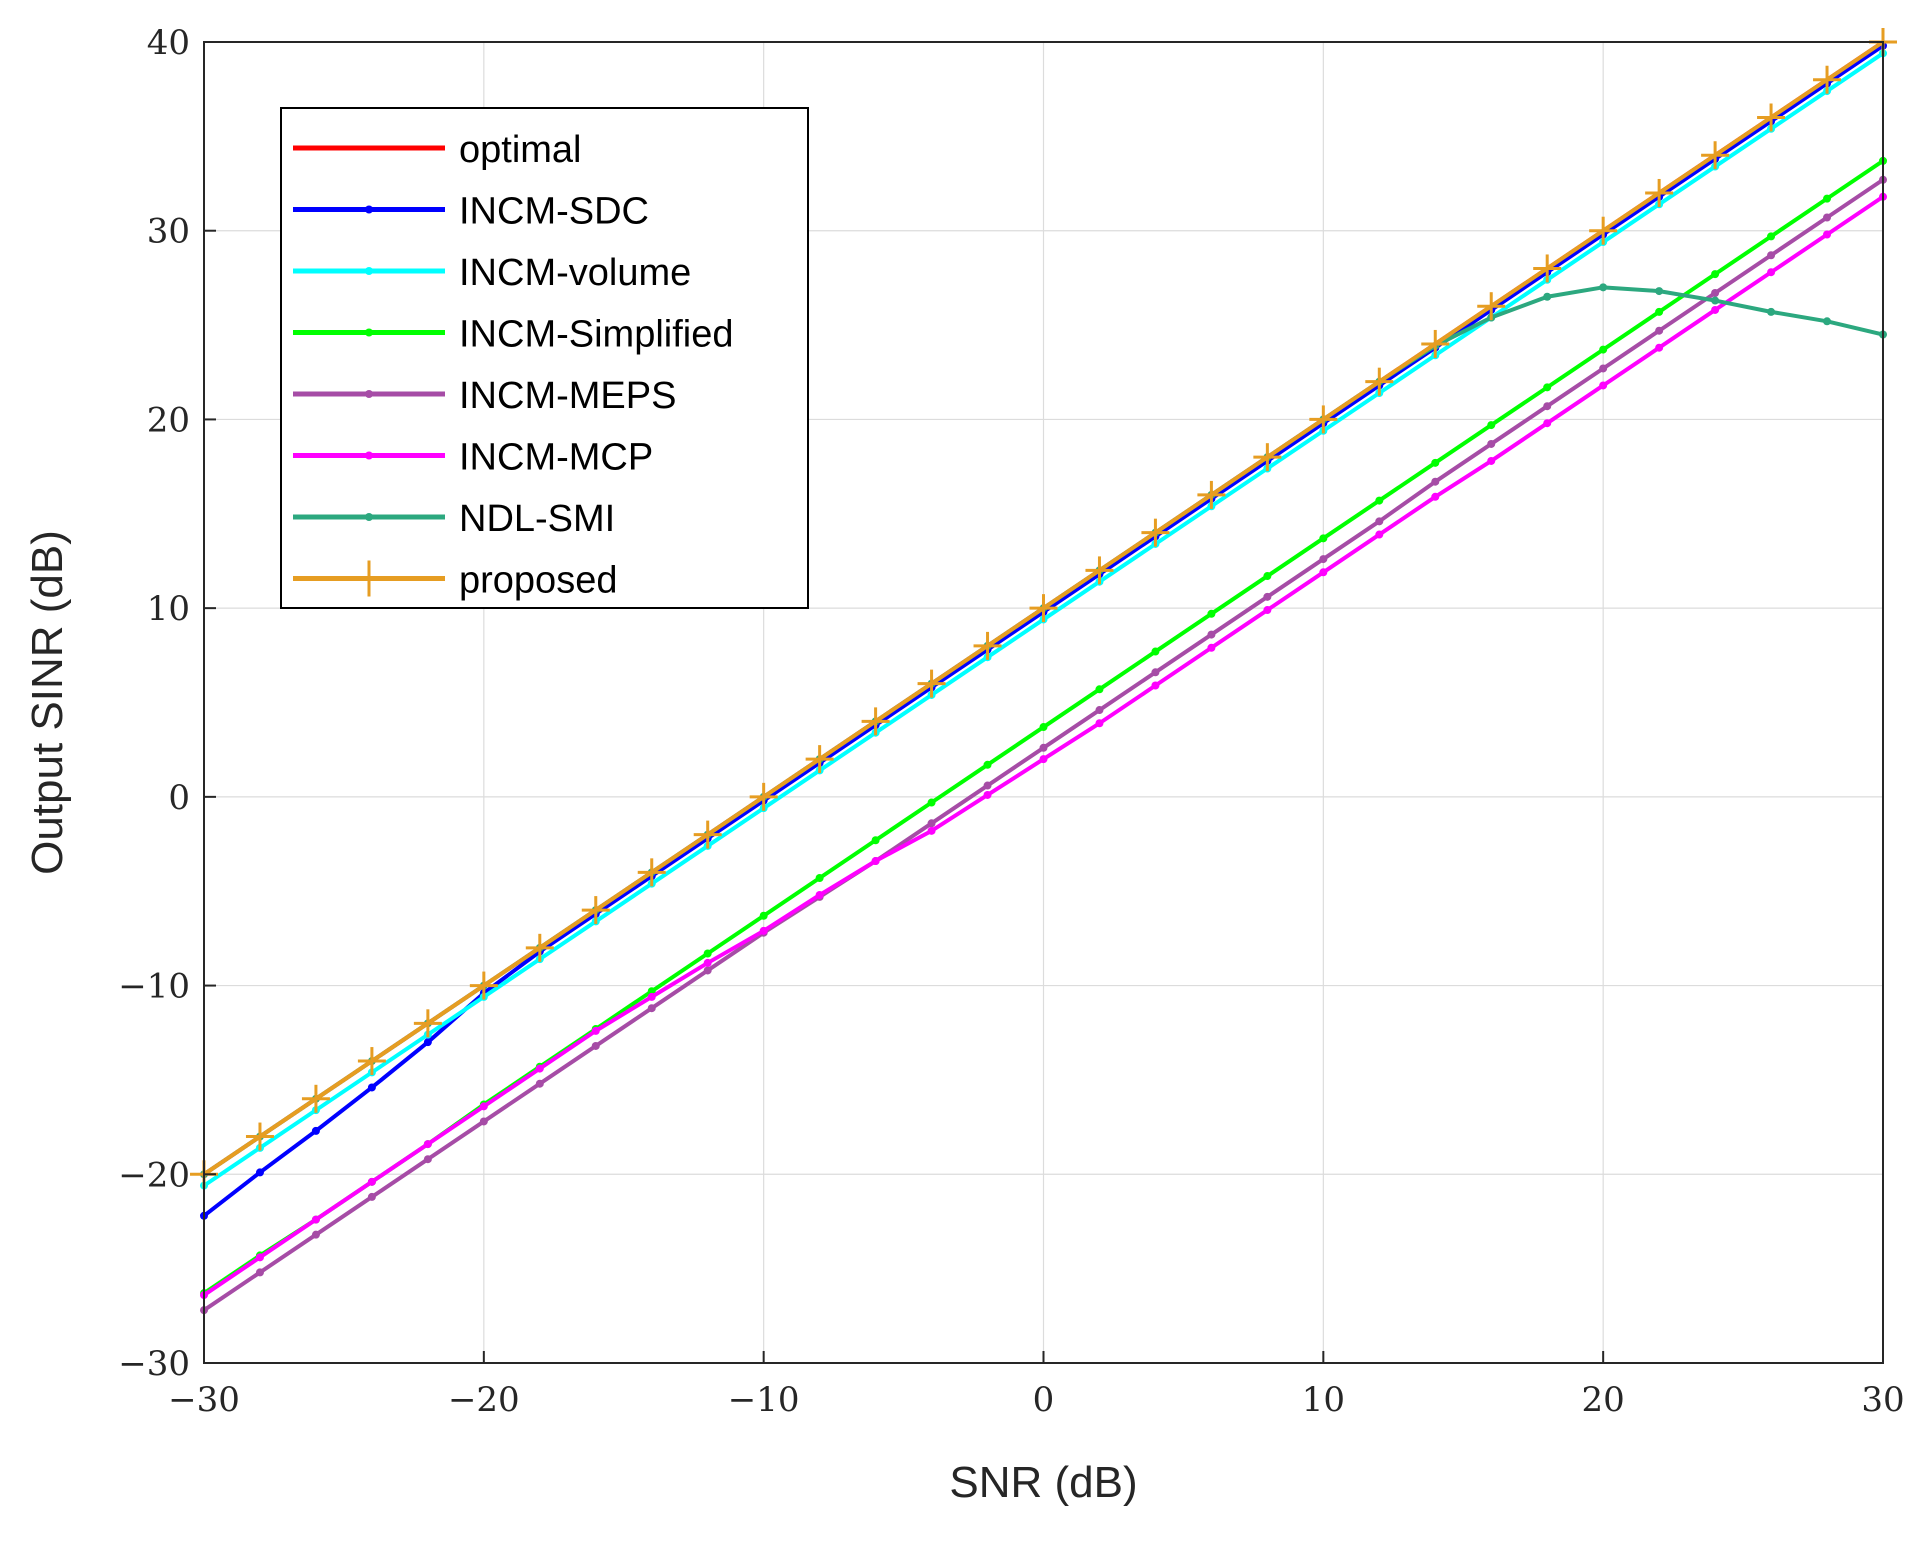  Describe the element at coordinates (1323, 1400) in the screenshot. I see `x-tick-label: 10` at that location.